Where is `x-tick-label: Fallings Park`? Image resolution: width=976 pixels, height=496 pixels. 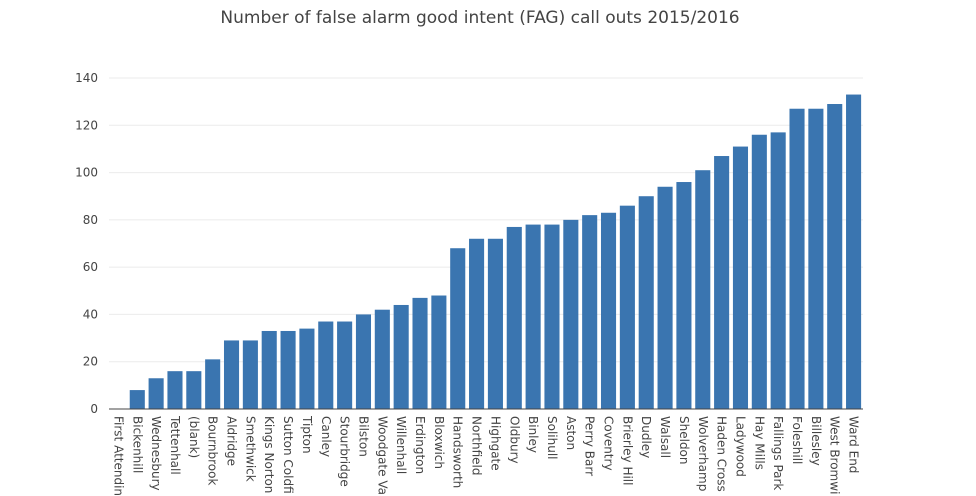
x-tick-label: Fallings Park is located at coordinates (778, 453).